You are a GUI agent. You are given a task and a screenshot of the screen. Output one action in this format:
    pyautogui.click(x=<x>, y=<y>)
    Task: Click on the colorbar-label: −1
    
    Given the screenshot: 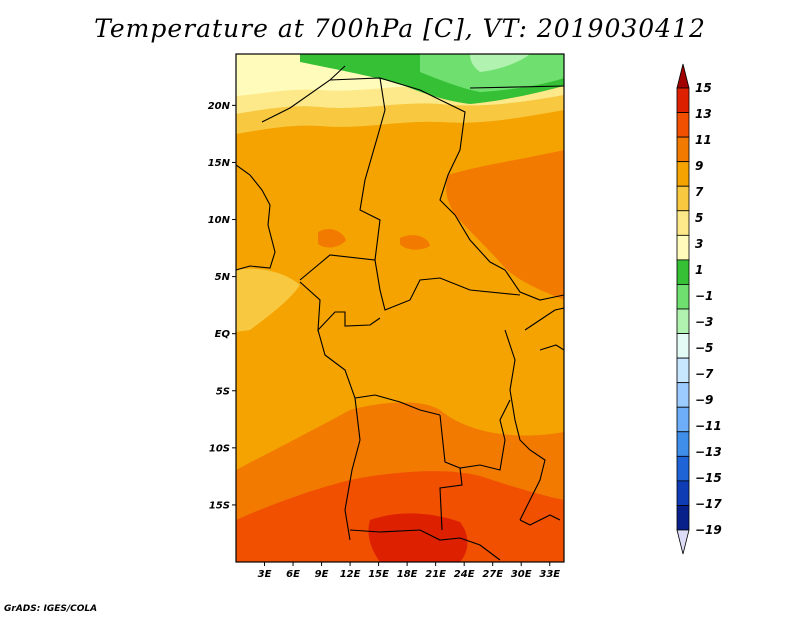 What is the action you would take?
    pyautogui.click(x=704, y=296)
    